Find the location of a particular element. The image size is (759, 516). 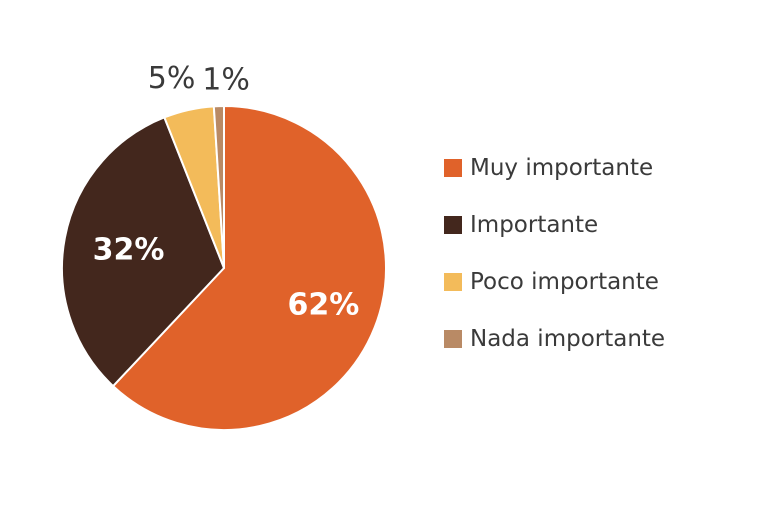

slice-label-1: 62% is located at coordinates (323, 305).